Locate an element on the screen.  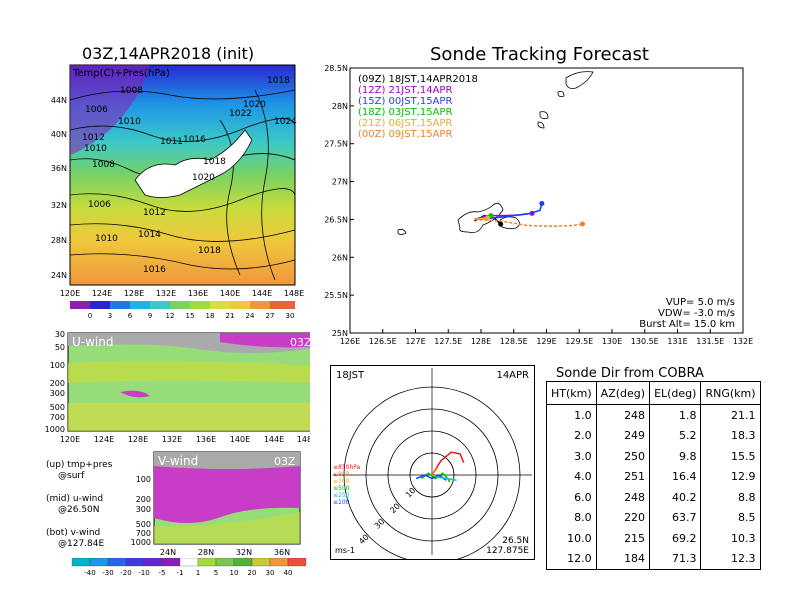
table-cell: 249 is located at coordinates (623, 435).